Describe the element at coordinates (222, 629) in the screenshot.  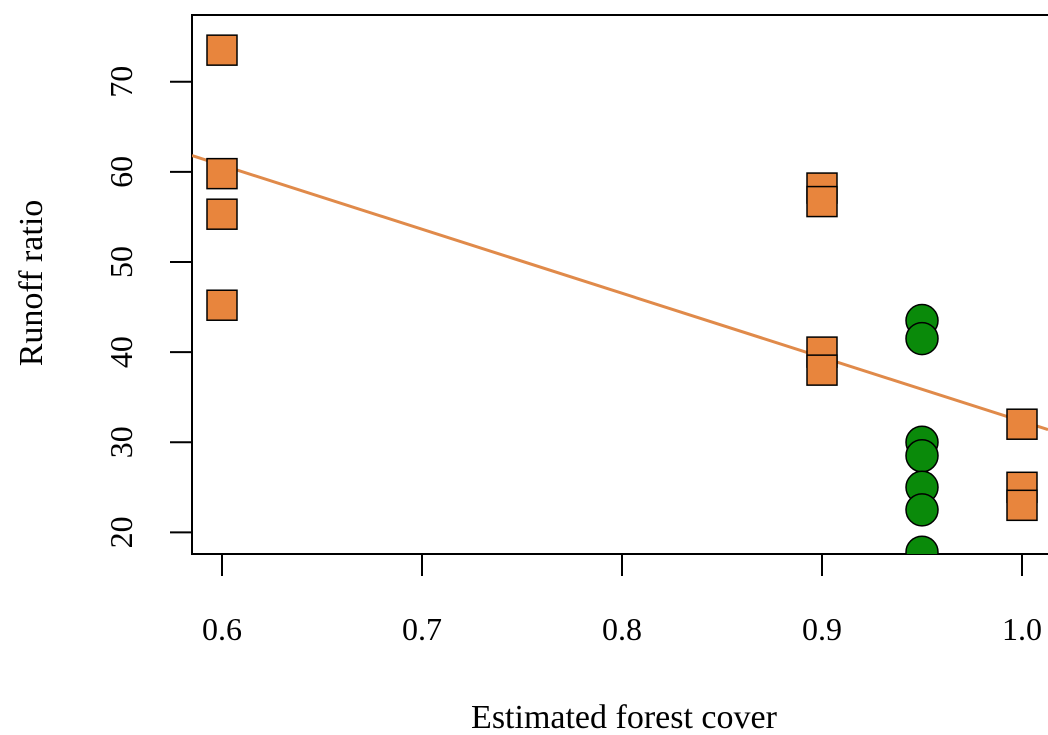
I see `x-tick-label: 0.6` at that location.